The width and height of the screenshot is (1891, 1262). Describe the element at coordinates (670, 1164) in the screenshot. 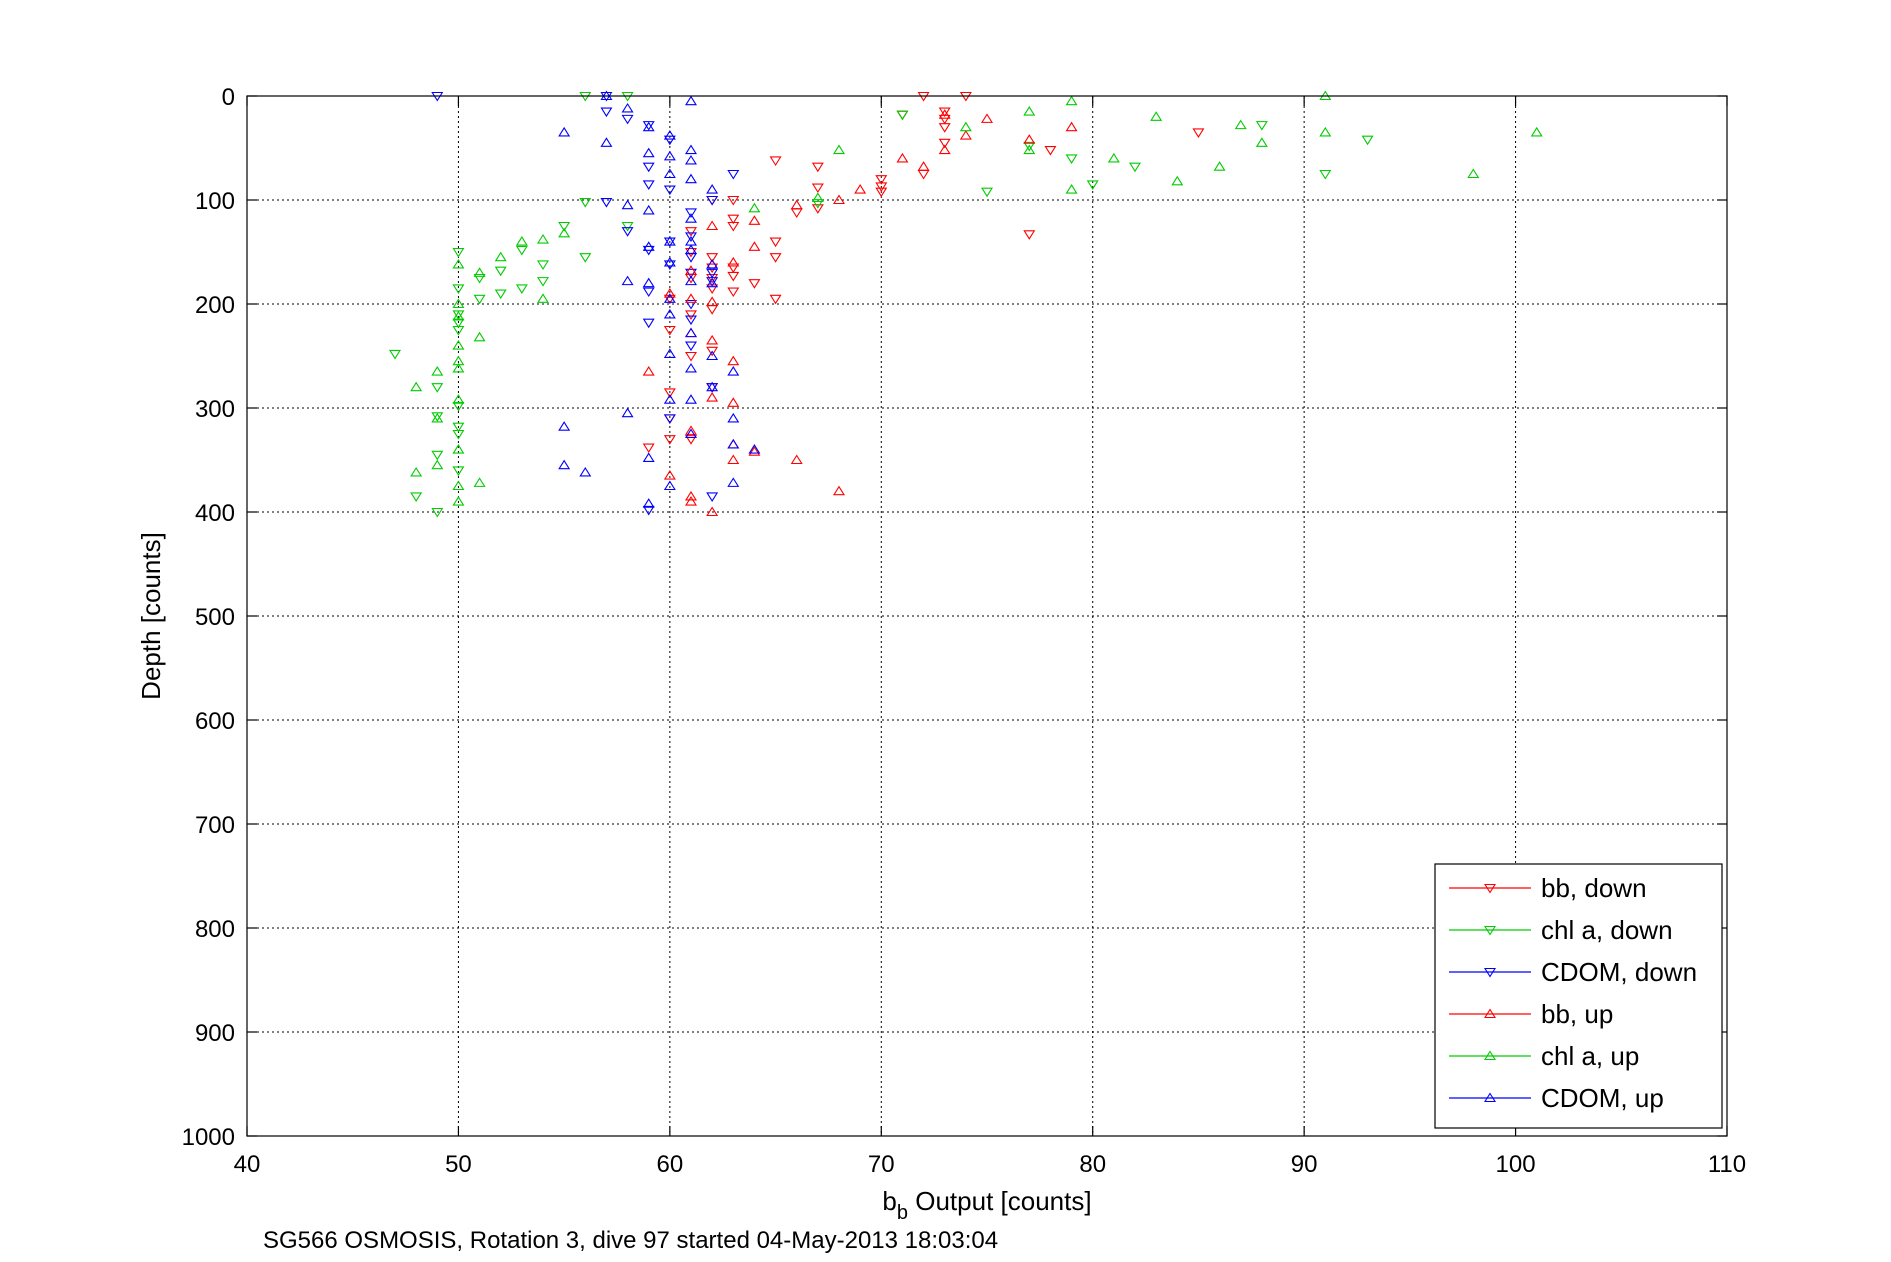

I see `x-tick-label: 60` at that location.